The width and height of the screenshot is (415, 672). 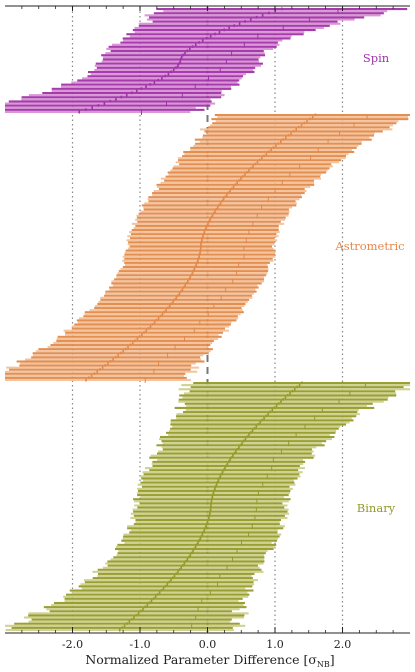 I want to click on x-axis-label-close: ], so click(x=332, y=659).